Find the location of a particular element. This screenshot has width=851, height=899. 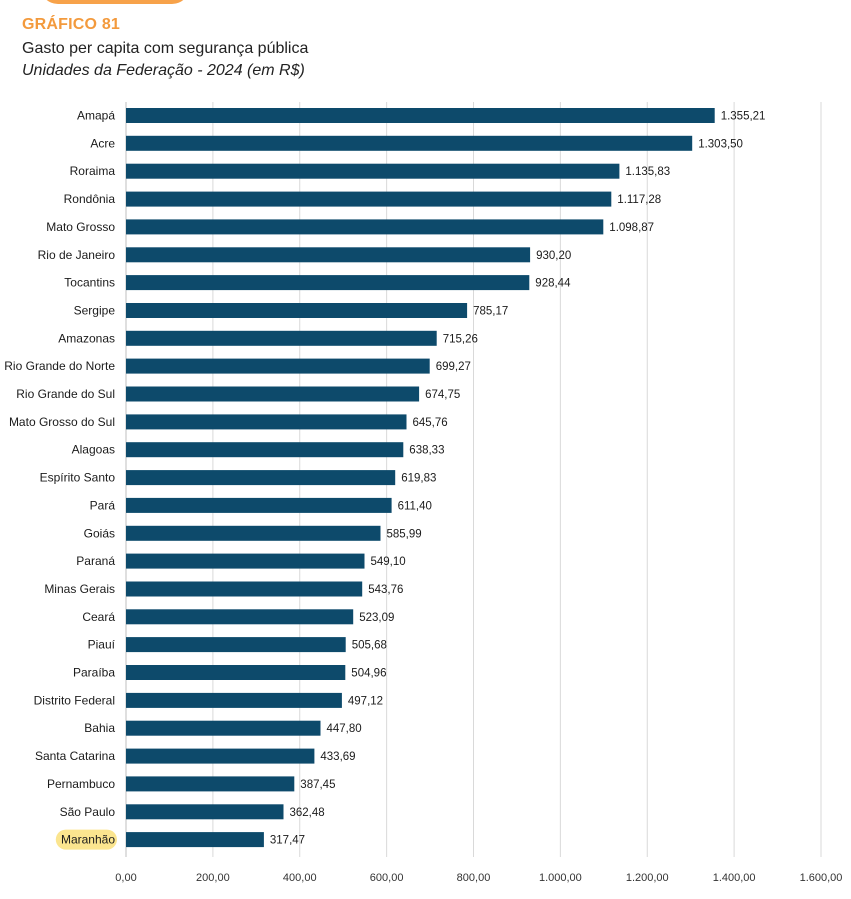

value-label: 1.117,28 is located at coordinates (639, 200).